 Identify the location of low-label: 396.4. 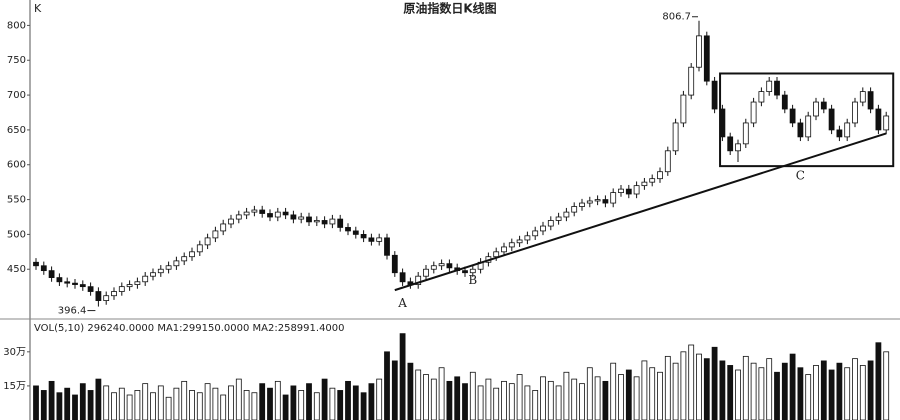
(72, 311).